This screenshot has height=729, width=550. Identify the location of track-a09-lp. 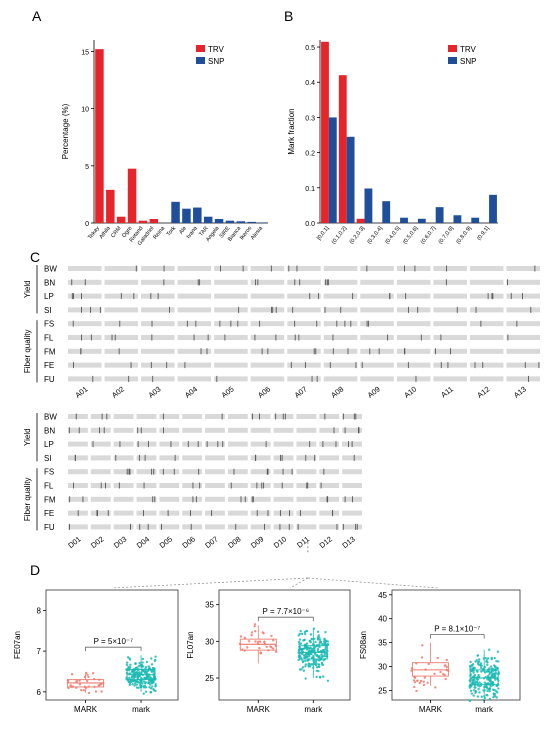
(377, 296).